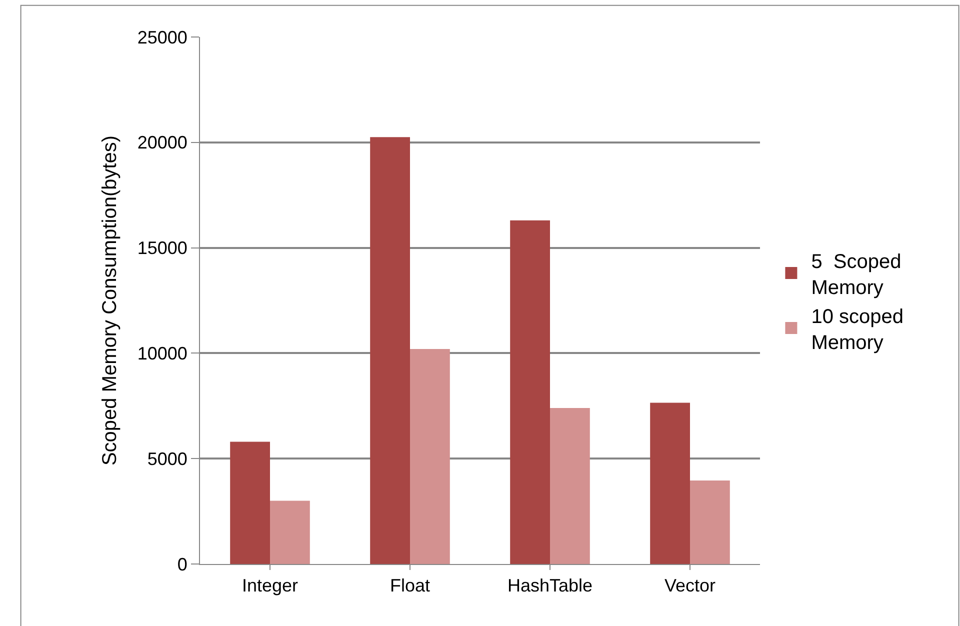 This screenshot has height=626, width=960. What do you see at coordinates (109, 300) in the screenshot?
I see `y-axis-title: Scoped Memory Consumption(bytes)` at bounding box center [109, 300].